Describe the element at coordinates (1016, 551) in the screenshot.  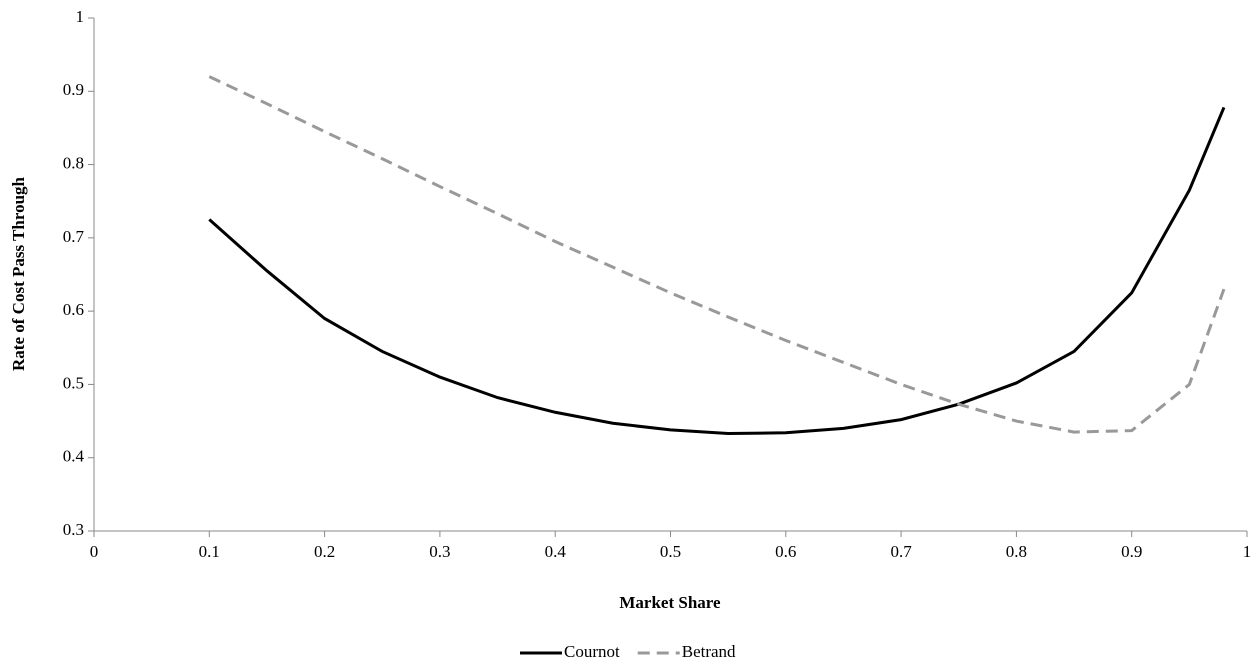
I see `x-tick-label: 0.8` at that location.